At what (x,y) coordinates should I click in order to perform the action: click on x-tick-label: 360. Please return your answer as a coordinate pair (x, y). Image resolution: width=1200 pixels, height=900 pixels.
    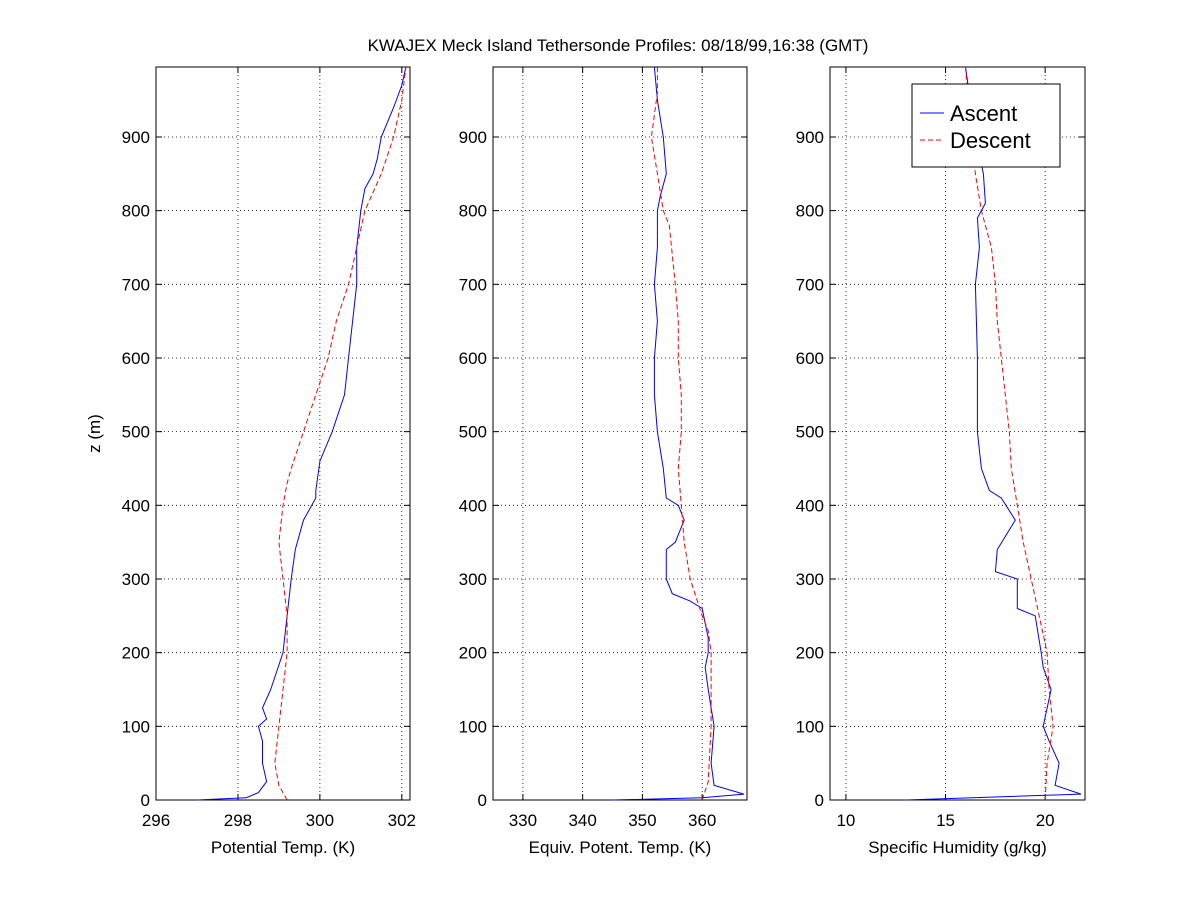
    Looking at the image, I should click on (702, 820).